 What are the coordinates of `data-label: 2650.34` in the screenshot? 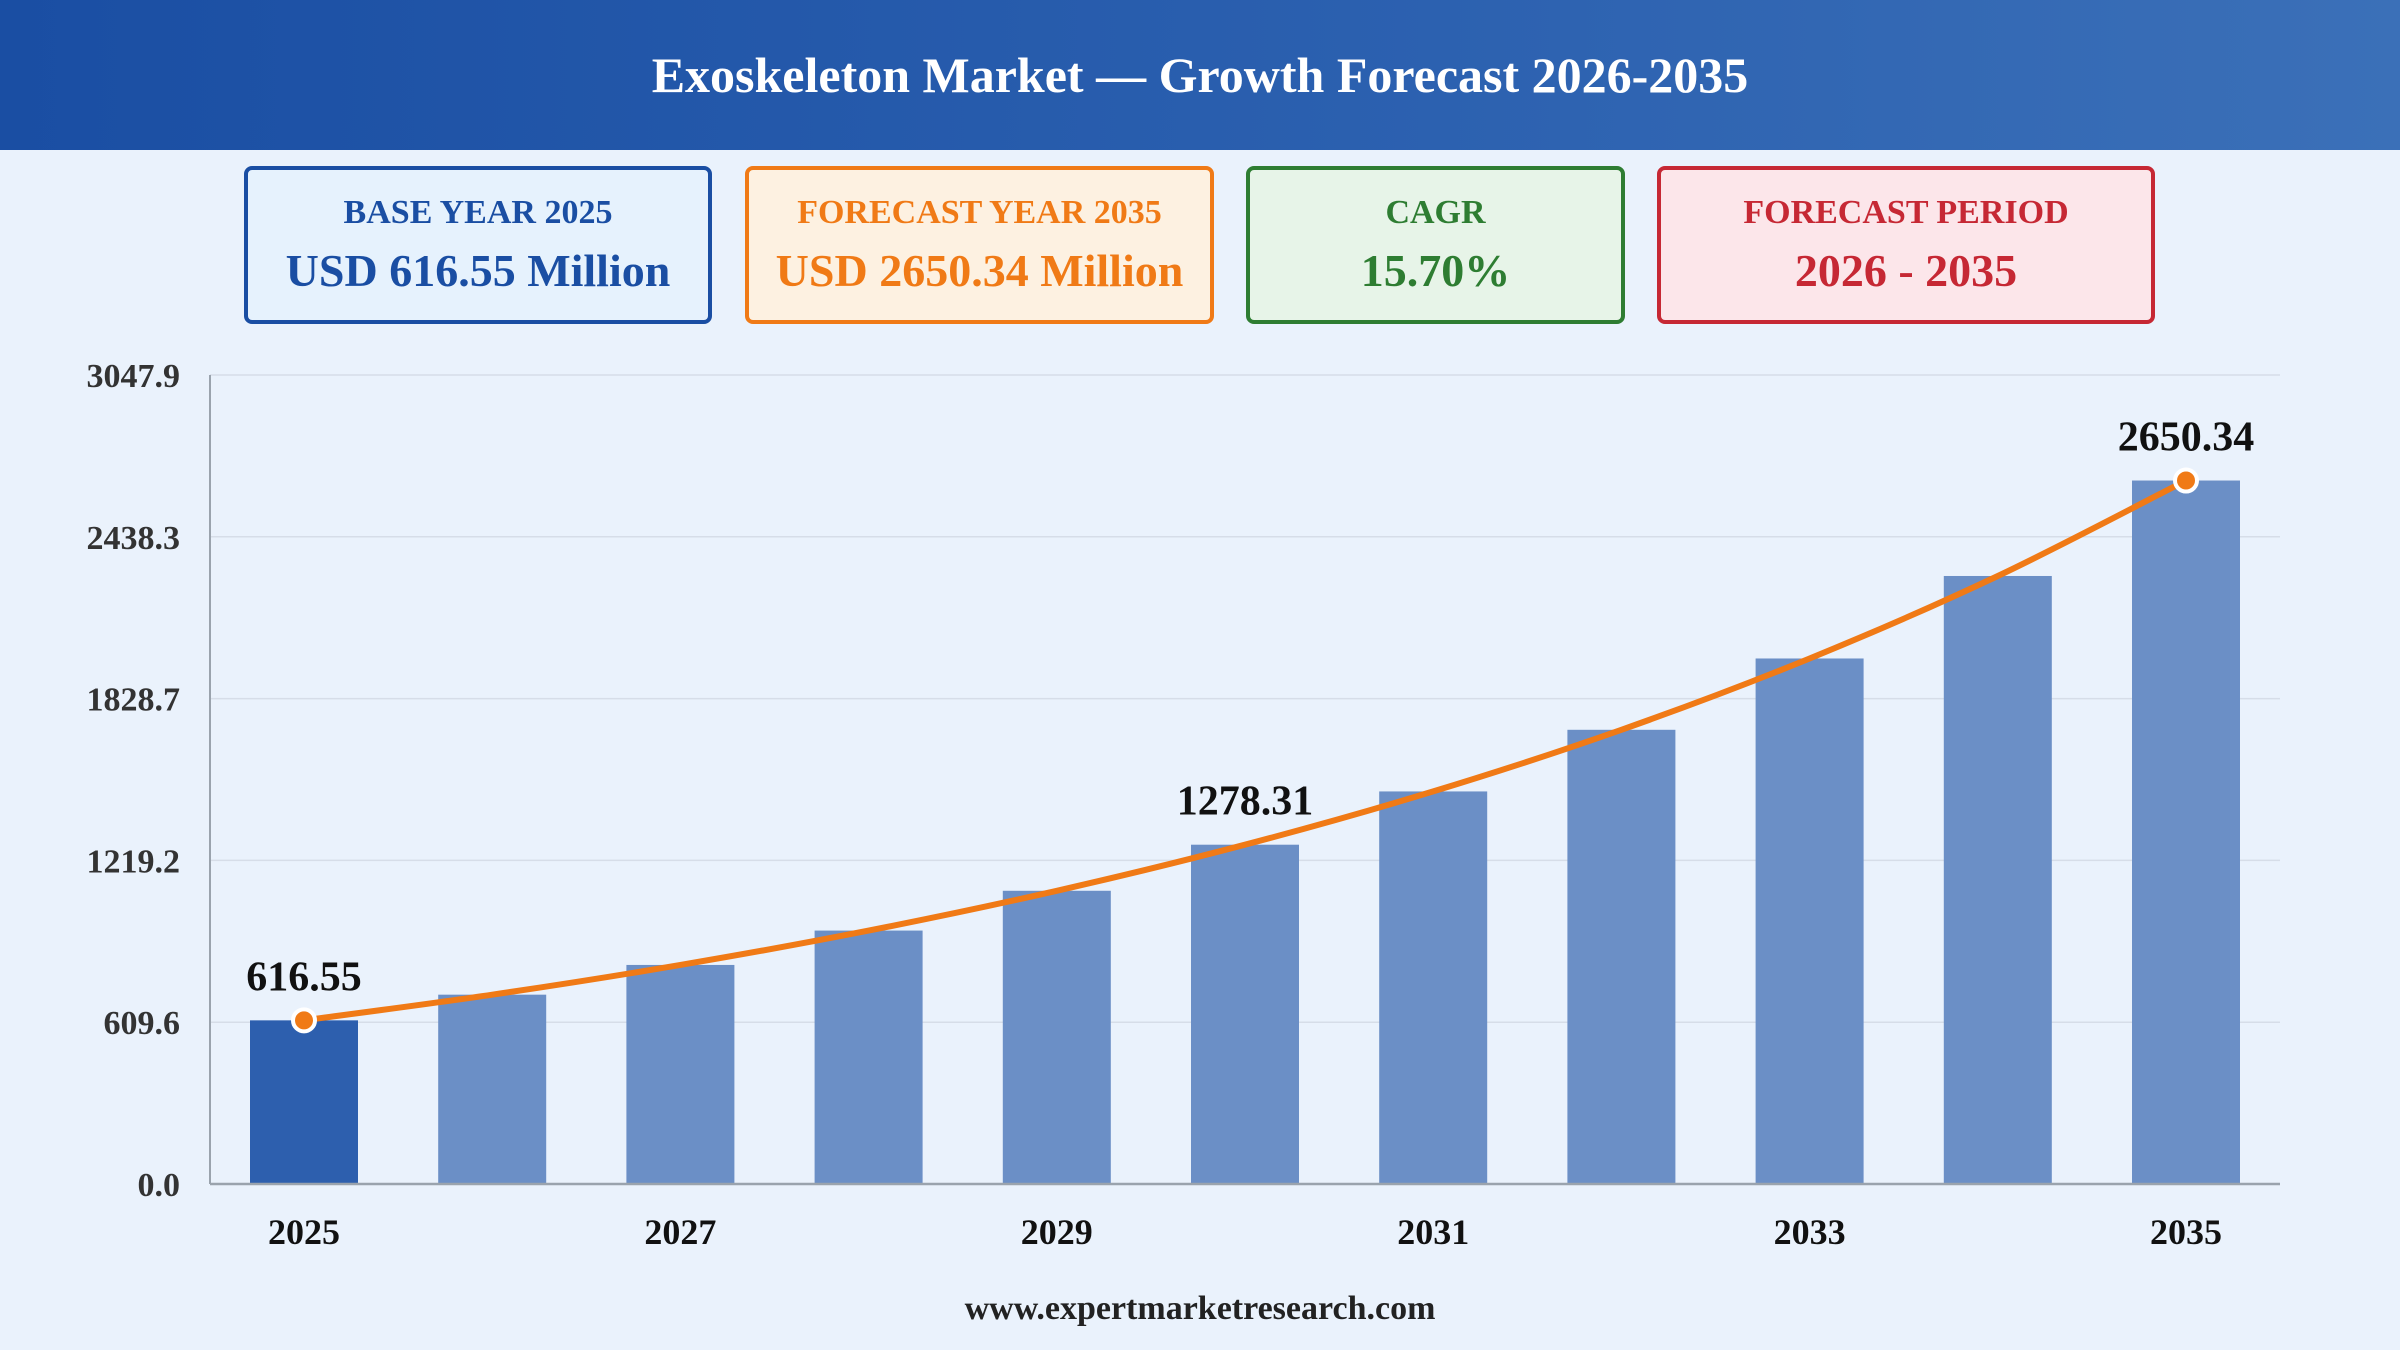 It's located at (2186, 438).